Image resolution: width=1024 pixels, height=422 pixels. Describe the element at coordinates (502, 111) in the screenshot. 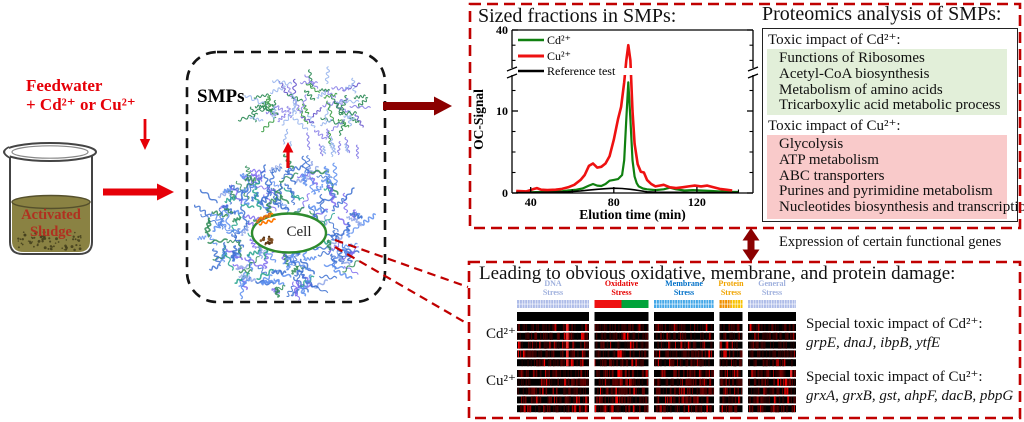

I see `y-tick-label: 10` at that location.